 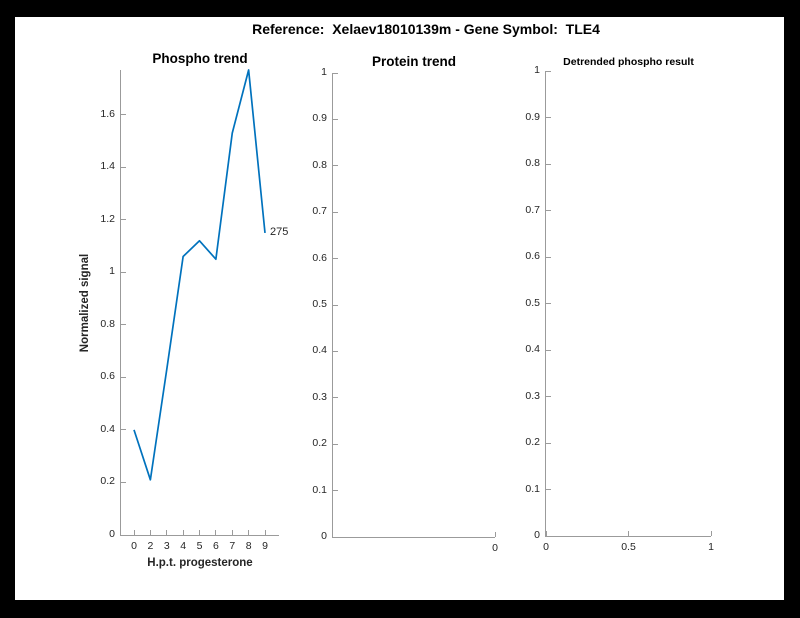 I want to click on x-axis-label: H.p.t. progesterone, so click(x=200, y=563).